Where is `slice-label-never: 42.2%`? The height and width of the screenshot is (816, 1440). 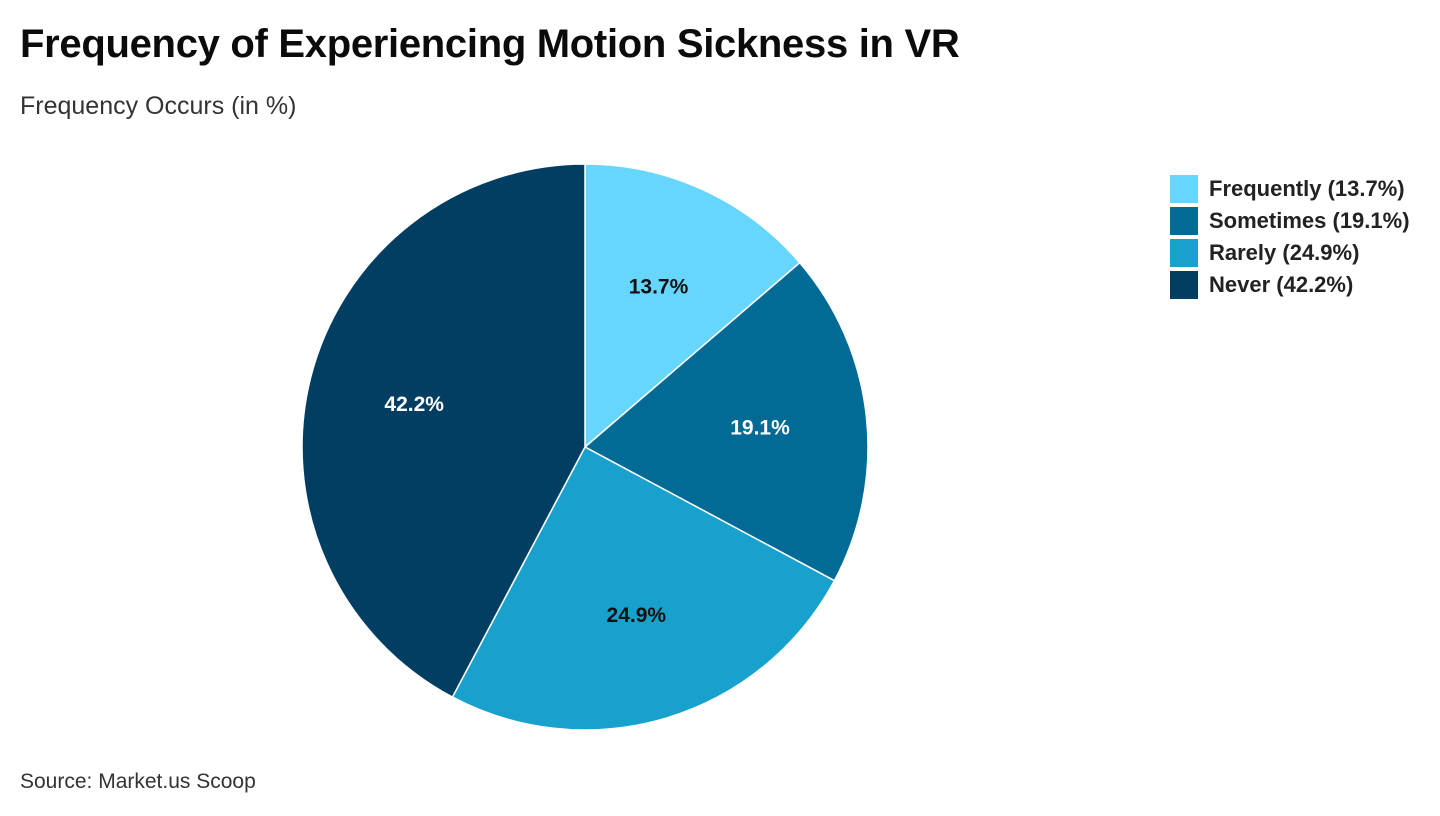
slice-label-never: 42.2% is located at coordinates (414, 404).